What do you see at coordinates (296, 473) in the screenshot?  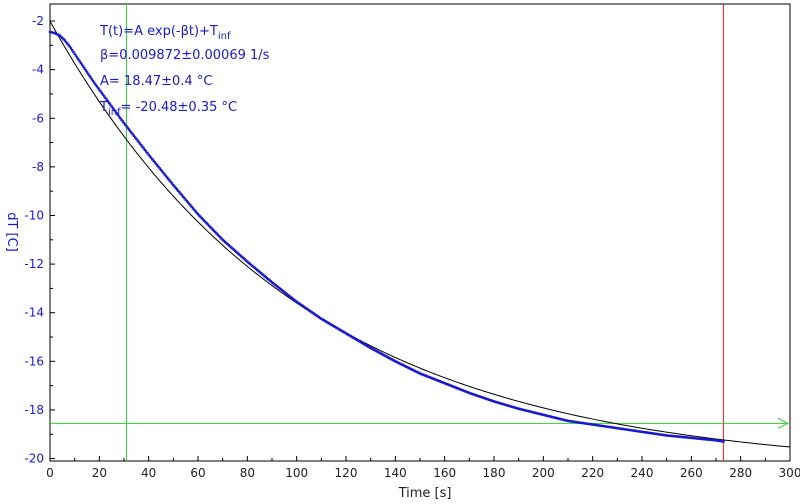 I see `x-tick-label: 100` at bounding box center [296, 473].